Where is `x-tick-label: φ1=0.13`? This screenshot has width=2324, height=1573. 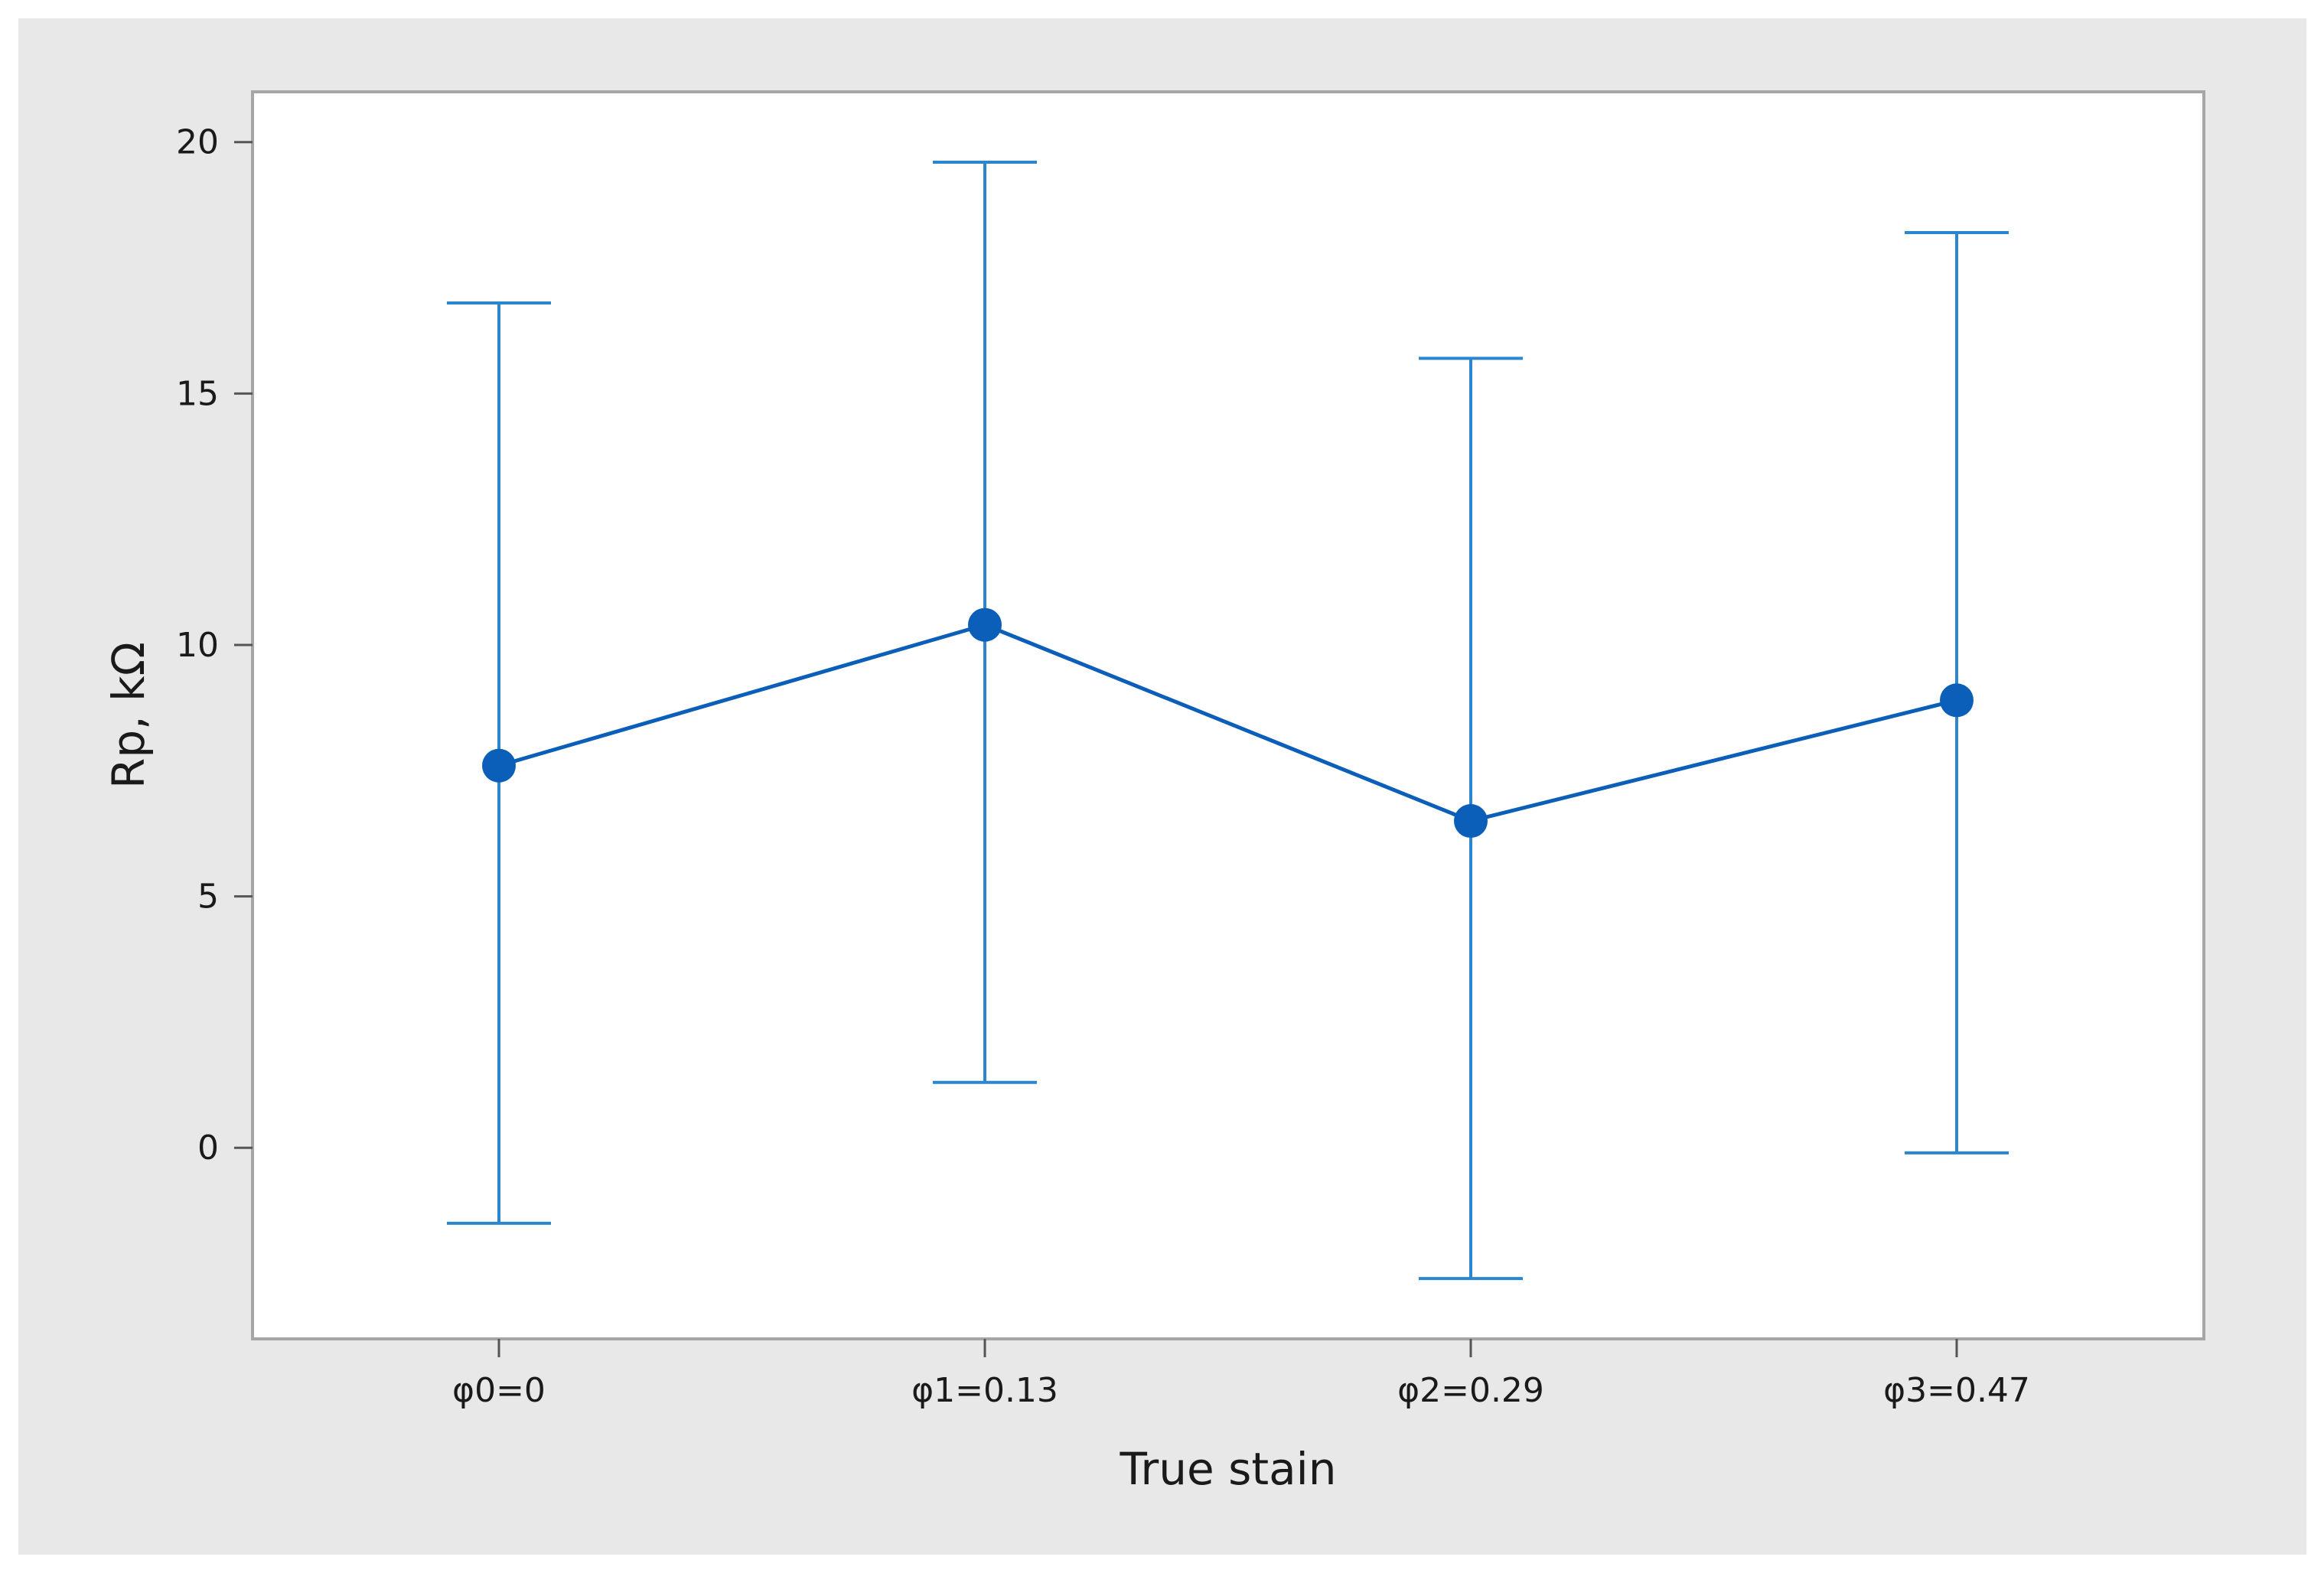 x-tick-label: φ1=0.13 is located at coordinates (984, 1390).